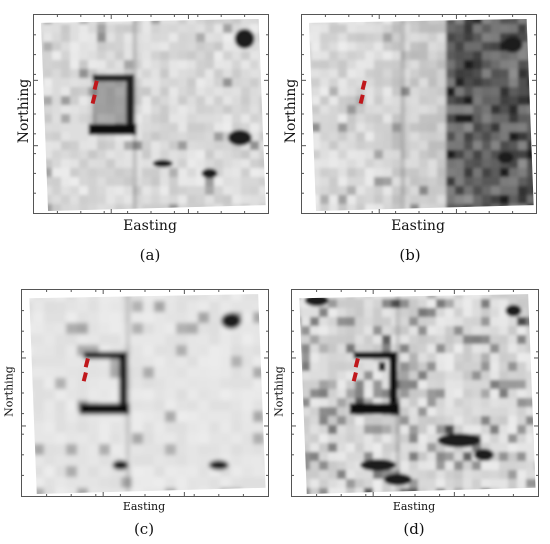 The width and height of the screenshot is (550, 544). I want to click on northing-label-b: Northing, so click(291, 111).